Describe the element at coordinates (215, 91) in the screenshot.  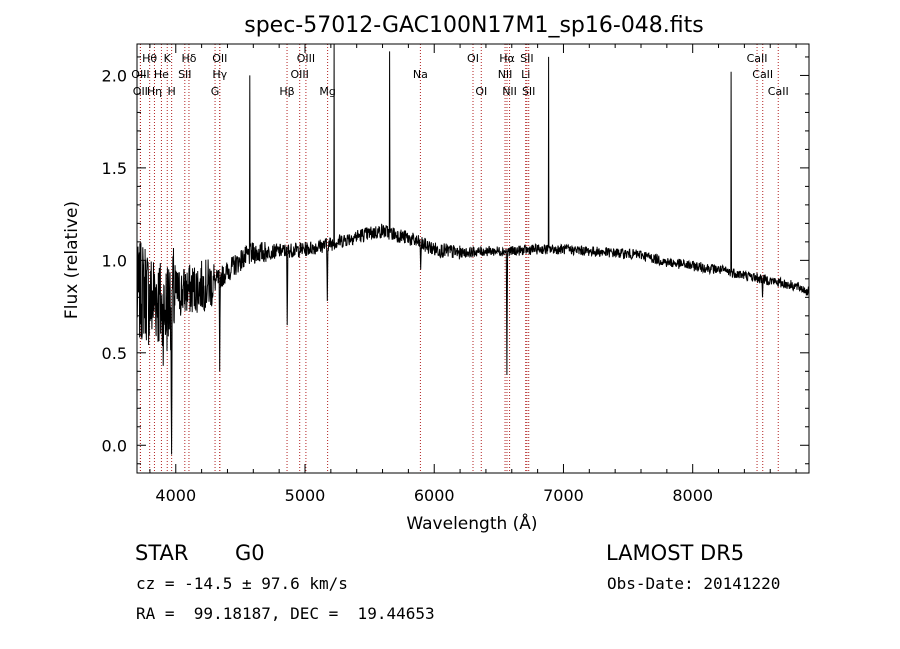
I see `line-label: G` at that location.